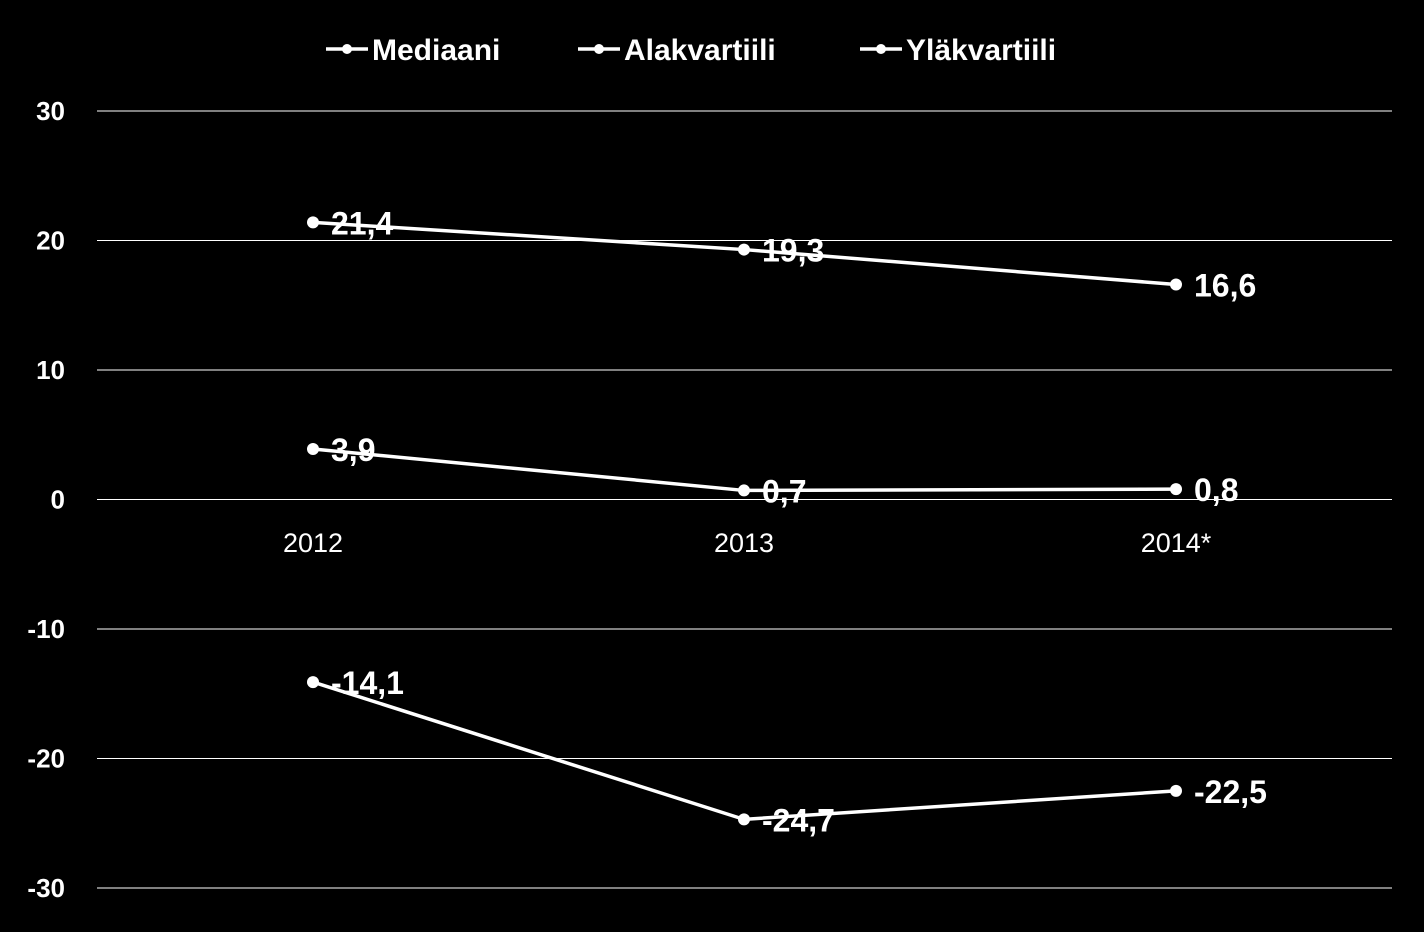 This screenshot has width=1424, height=932. I want to click on data-label: 3,9, so click(353, 450).